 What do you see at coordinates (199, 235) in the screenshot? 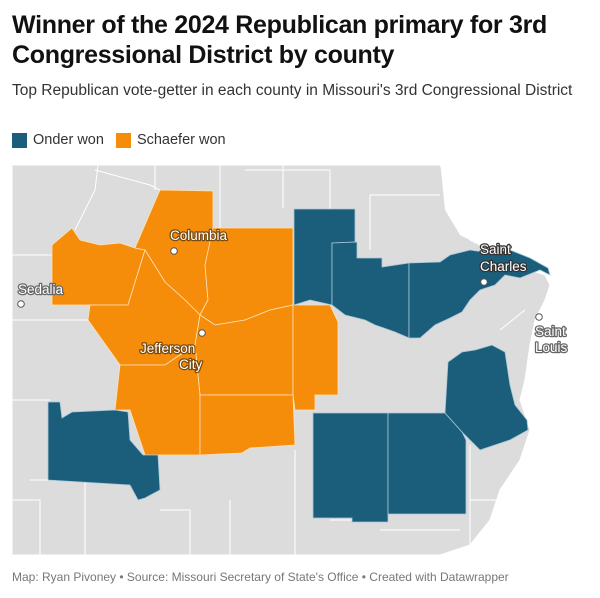
I see `city-label-columbia: Columbia` at bounding box center [199, 235].